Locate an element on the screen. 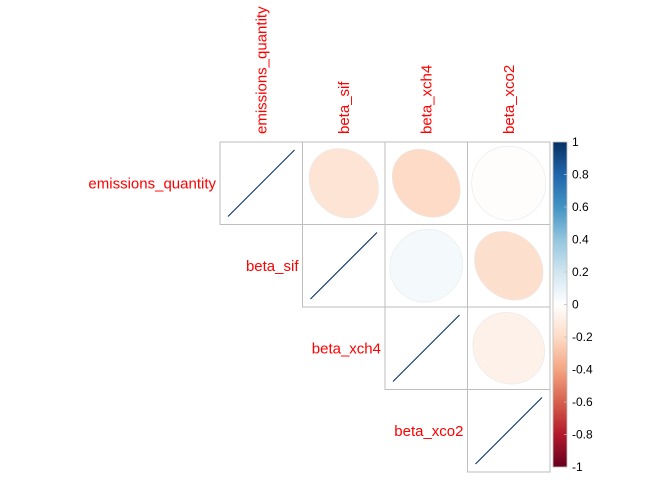 The image size is (672, 480). colorbar-tick-label: 0 is located at coordinates (575, 305).